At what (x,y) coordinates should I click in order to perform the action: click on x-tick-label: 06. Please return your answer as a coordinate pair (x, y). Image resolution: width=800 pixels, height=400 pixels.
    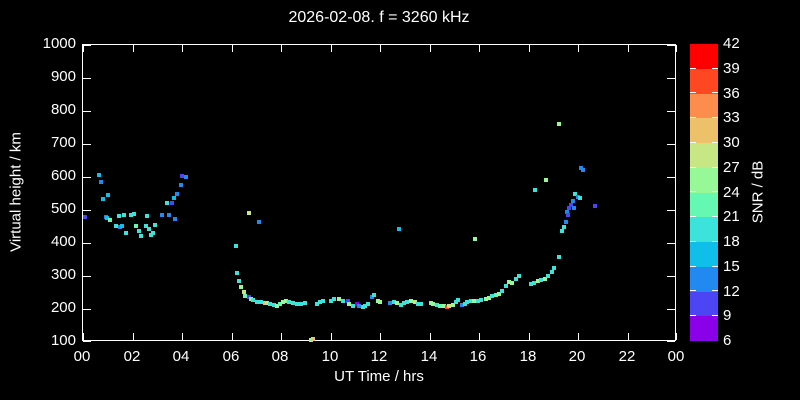
    Looking at the image, I should click on (231, 356).